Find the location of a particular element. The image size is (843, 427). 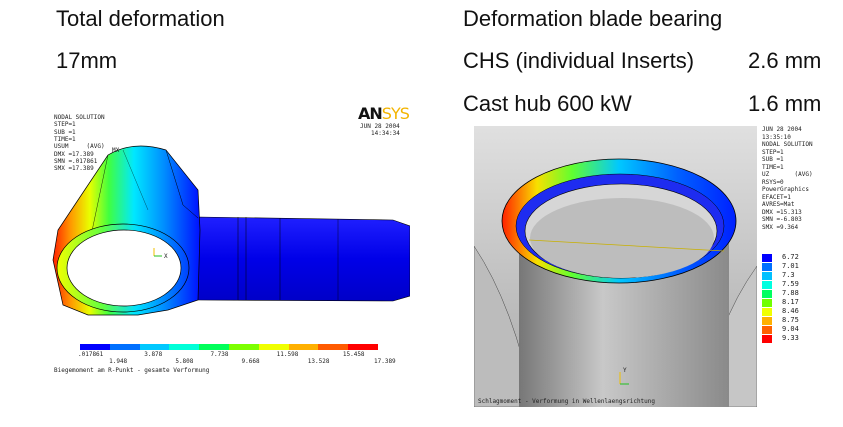

right-info-line: TIME=1 is located at coordinates (773, 167).